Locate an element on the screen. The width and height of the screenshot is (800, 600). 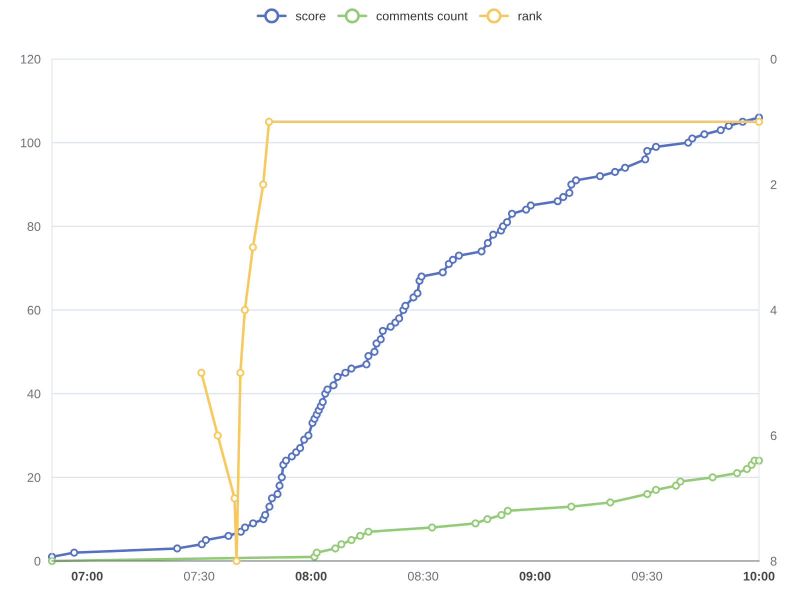
y-tick-label: 120 is located at coordinates (30, 59).